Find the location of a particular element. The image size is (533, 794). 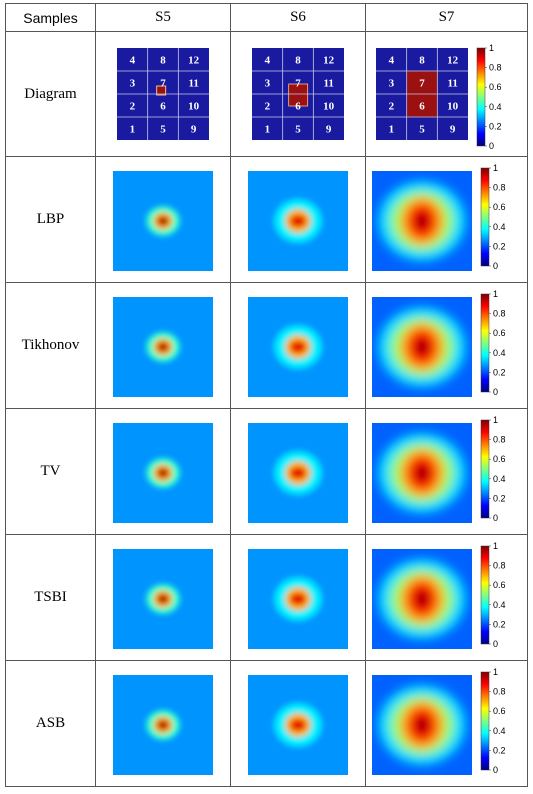

row-label-asb: ASB is located at coordinates (50, 723).